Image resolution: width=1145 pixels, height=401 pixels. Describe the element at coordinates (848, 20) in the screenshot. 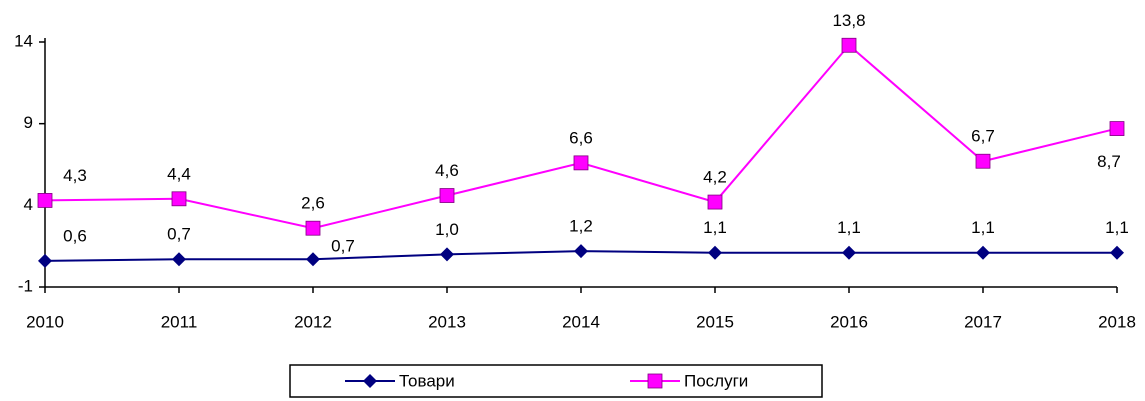

I see `data-label: 13,8` at that location.